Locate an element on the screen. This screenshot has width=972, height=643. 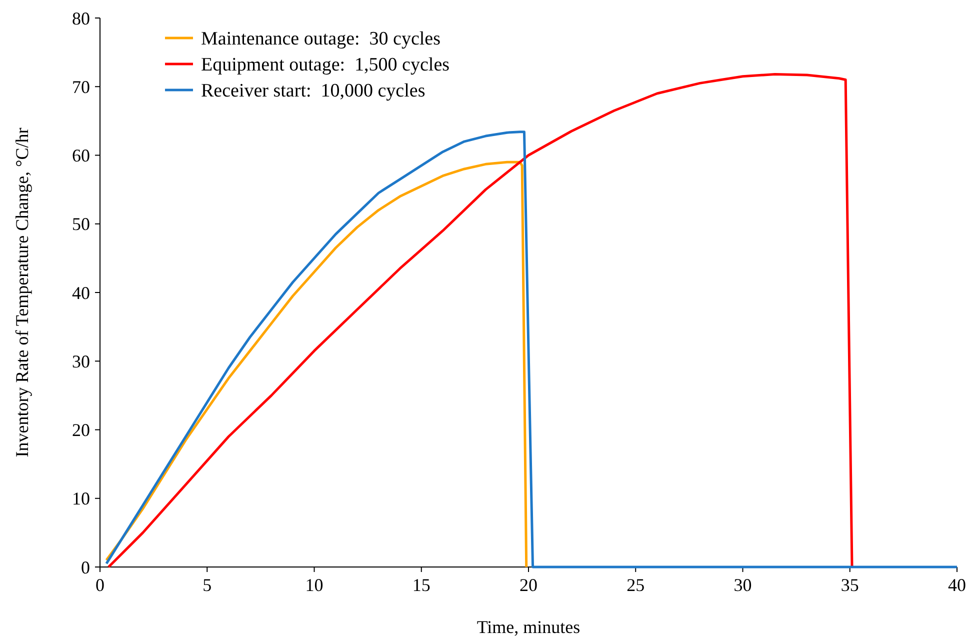
x-tick-label: 5 is located at coordinates (207, 585).